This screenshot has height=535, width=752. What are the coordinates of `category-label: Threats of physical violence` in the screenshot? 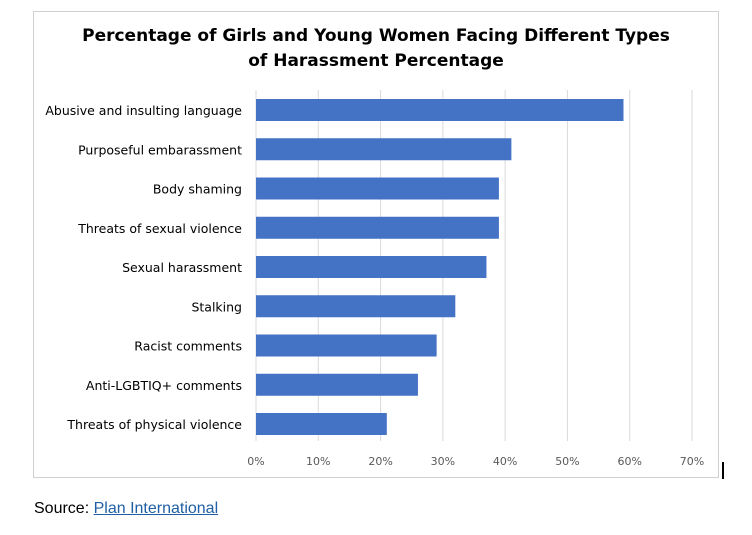 It's located at (154, 424).